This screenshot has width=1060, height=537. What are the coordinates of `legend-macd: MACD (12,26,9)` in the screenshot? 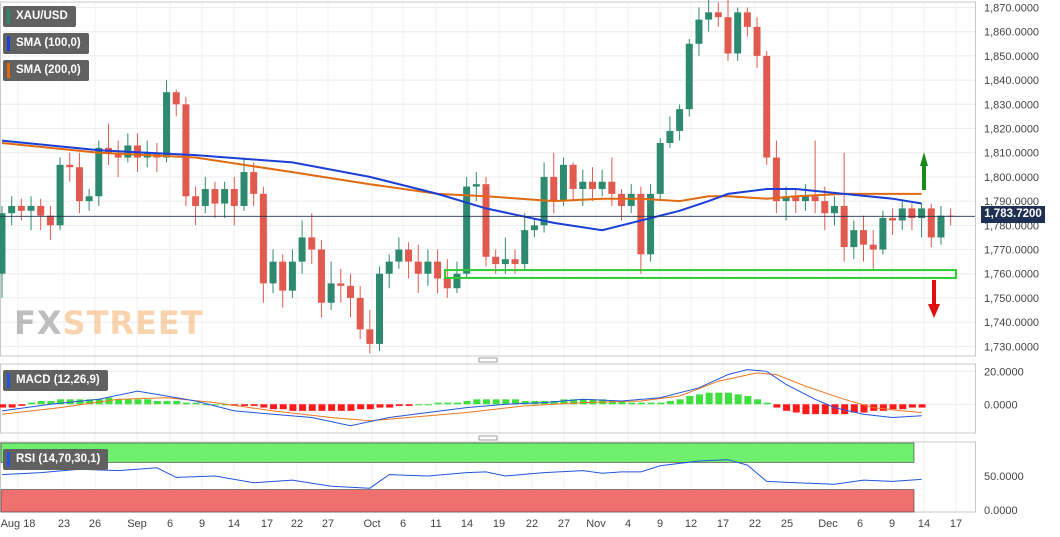 It's located at (55, 380).